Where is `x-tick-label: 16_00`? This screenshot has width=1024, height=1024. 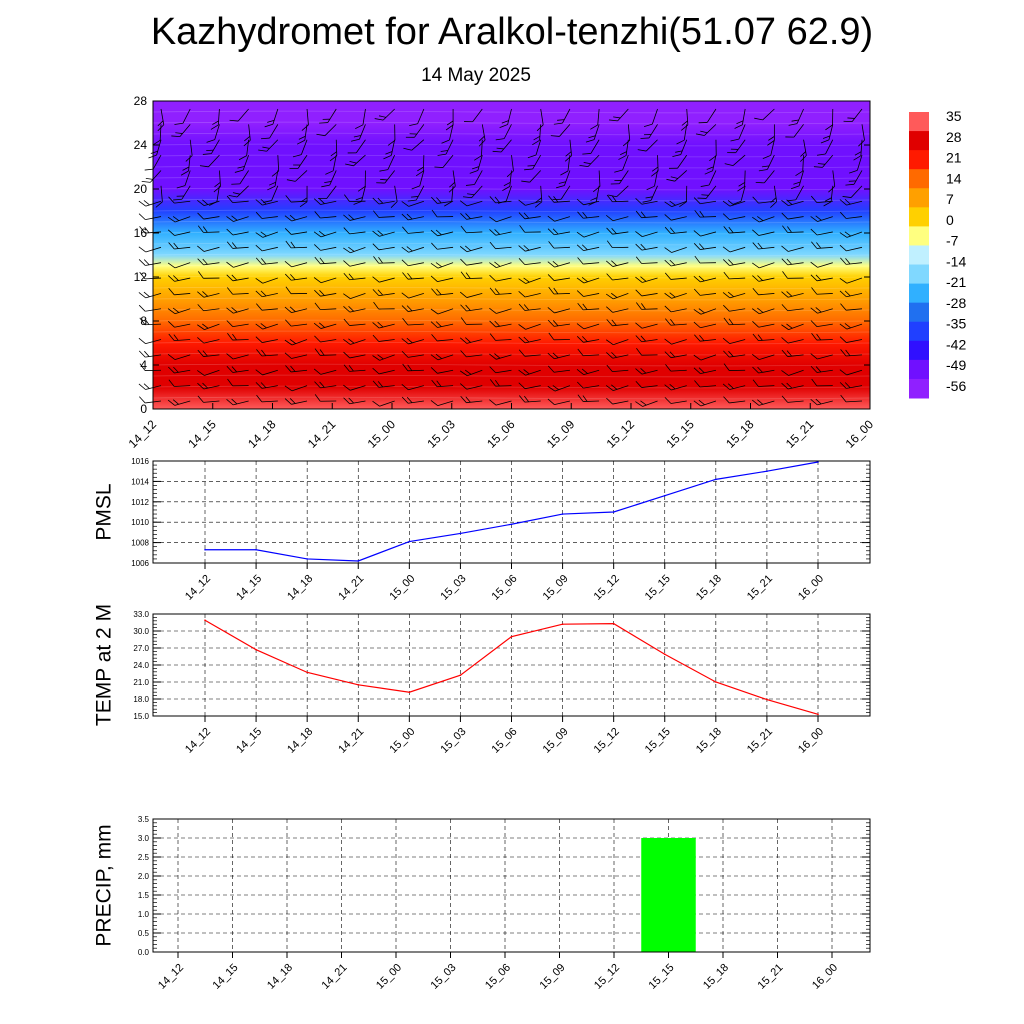 x-tick-label: 16_00 is located at coordinates (860, 434).